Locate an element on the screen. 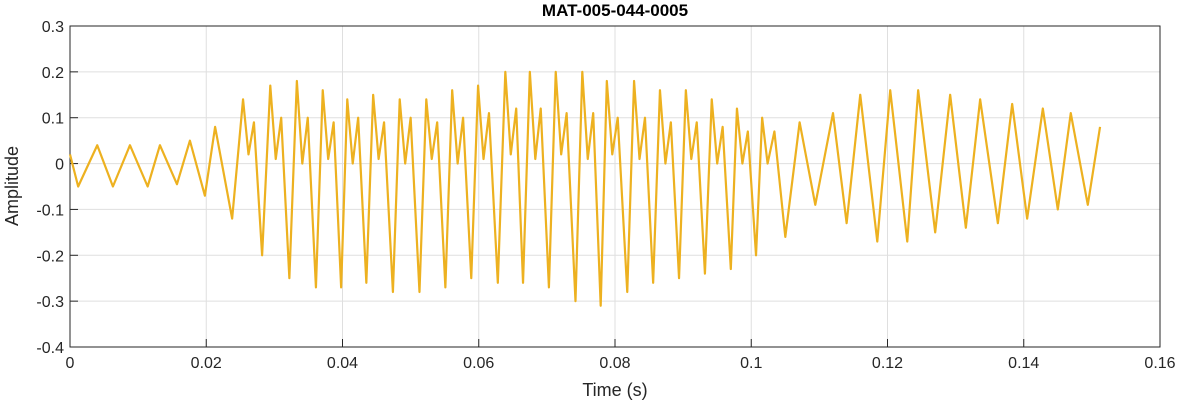 This screenshot has height=409, width=1182. x-tick-label: 0.04 is located at coordinates (342, 363).